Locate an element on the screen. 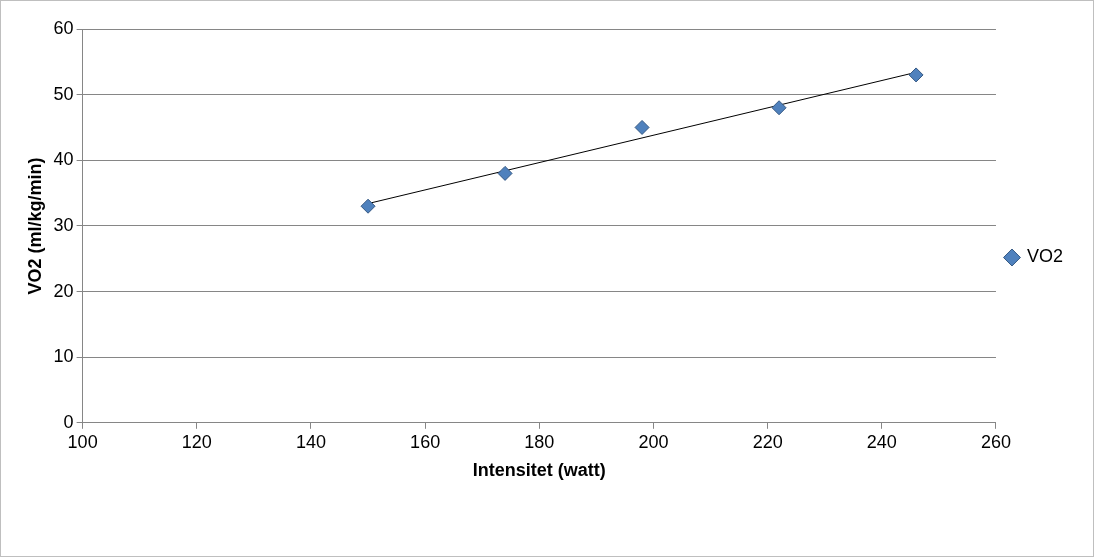 This screenshot has width=1094, height=557. x-tick-label: 100 is located at coordinates (82, 441).